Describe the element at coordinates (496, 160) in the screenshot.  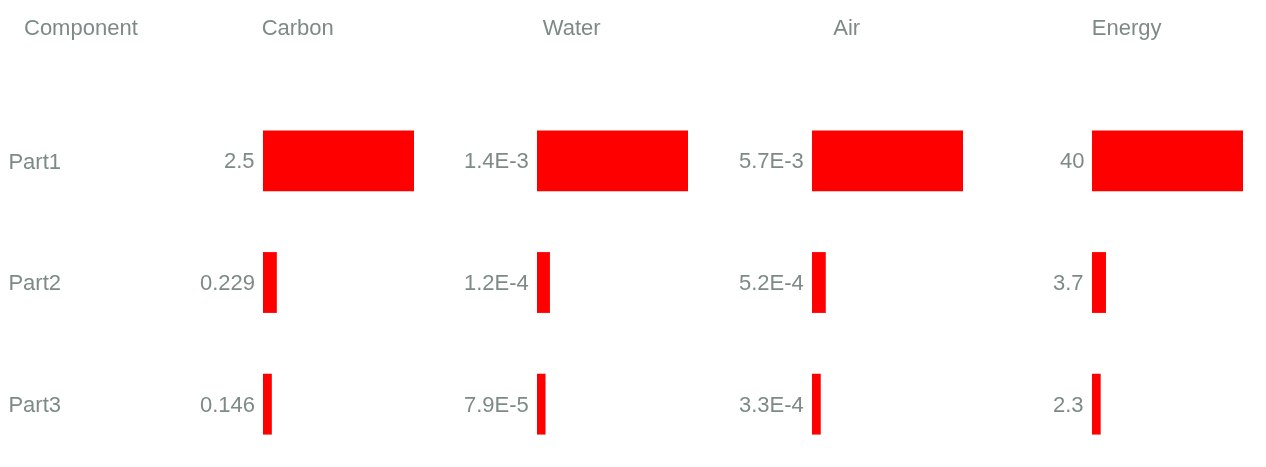
I see `data-label: 1.4E-3` at that location.